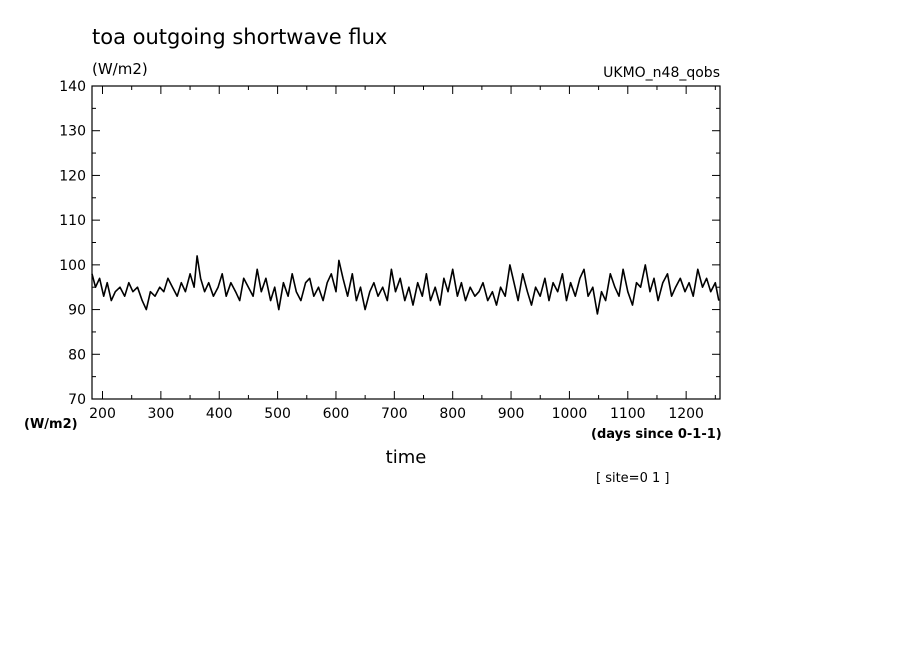 This screenshot has height=658, width=904. Describe the element at coordinates (686, 414) in the screenshot. I see `x-tick-label: 1200` at that location.